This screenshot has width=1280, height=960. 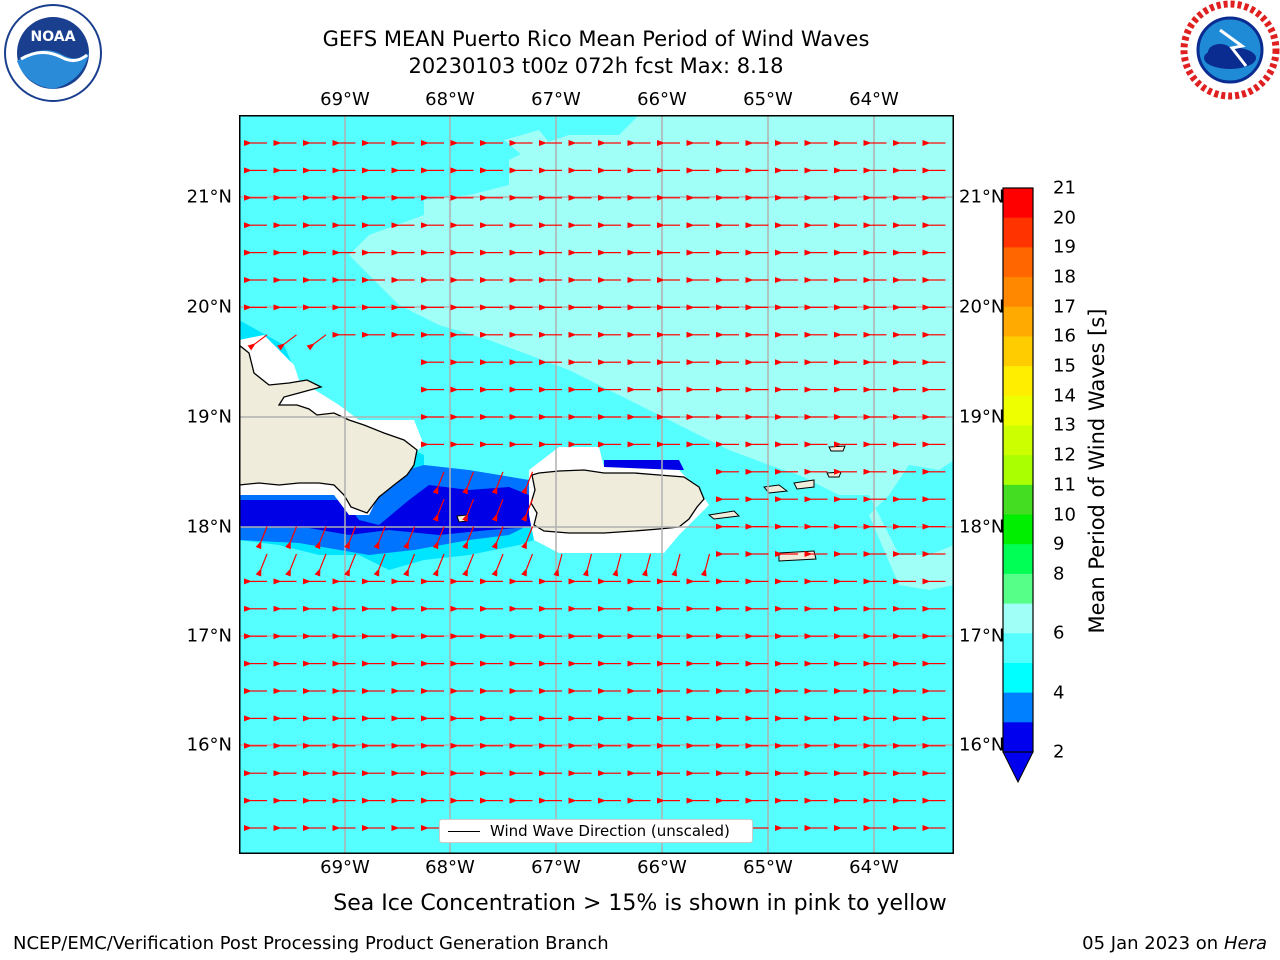 I want to click on colorbar, so click(x=1018, y=485).